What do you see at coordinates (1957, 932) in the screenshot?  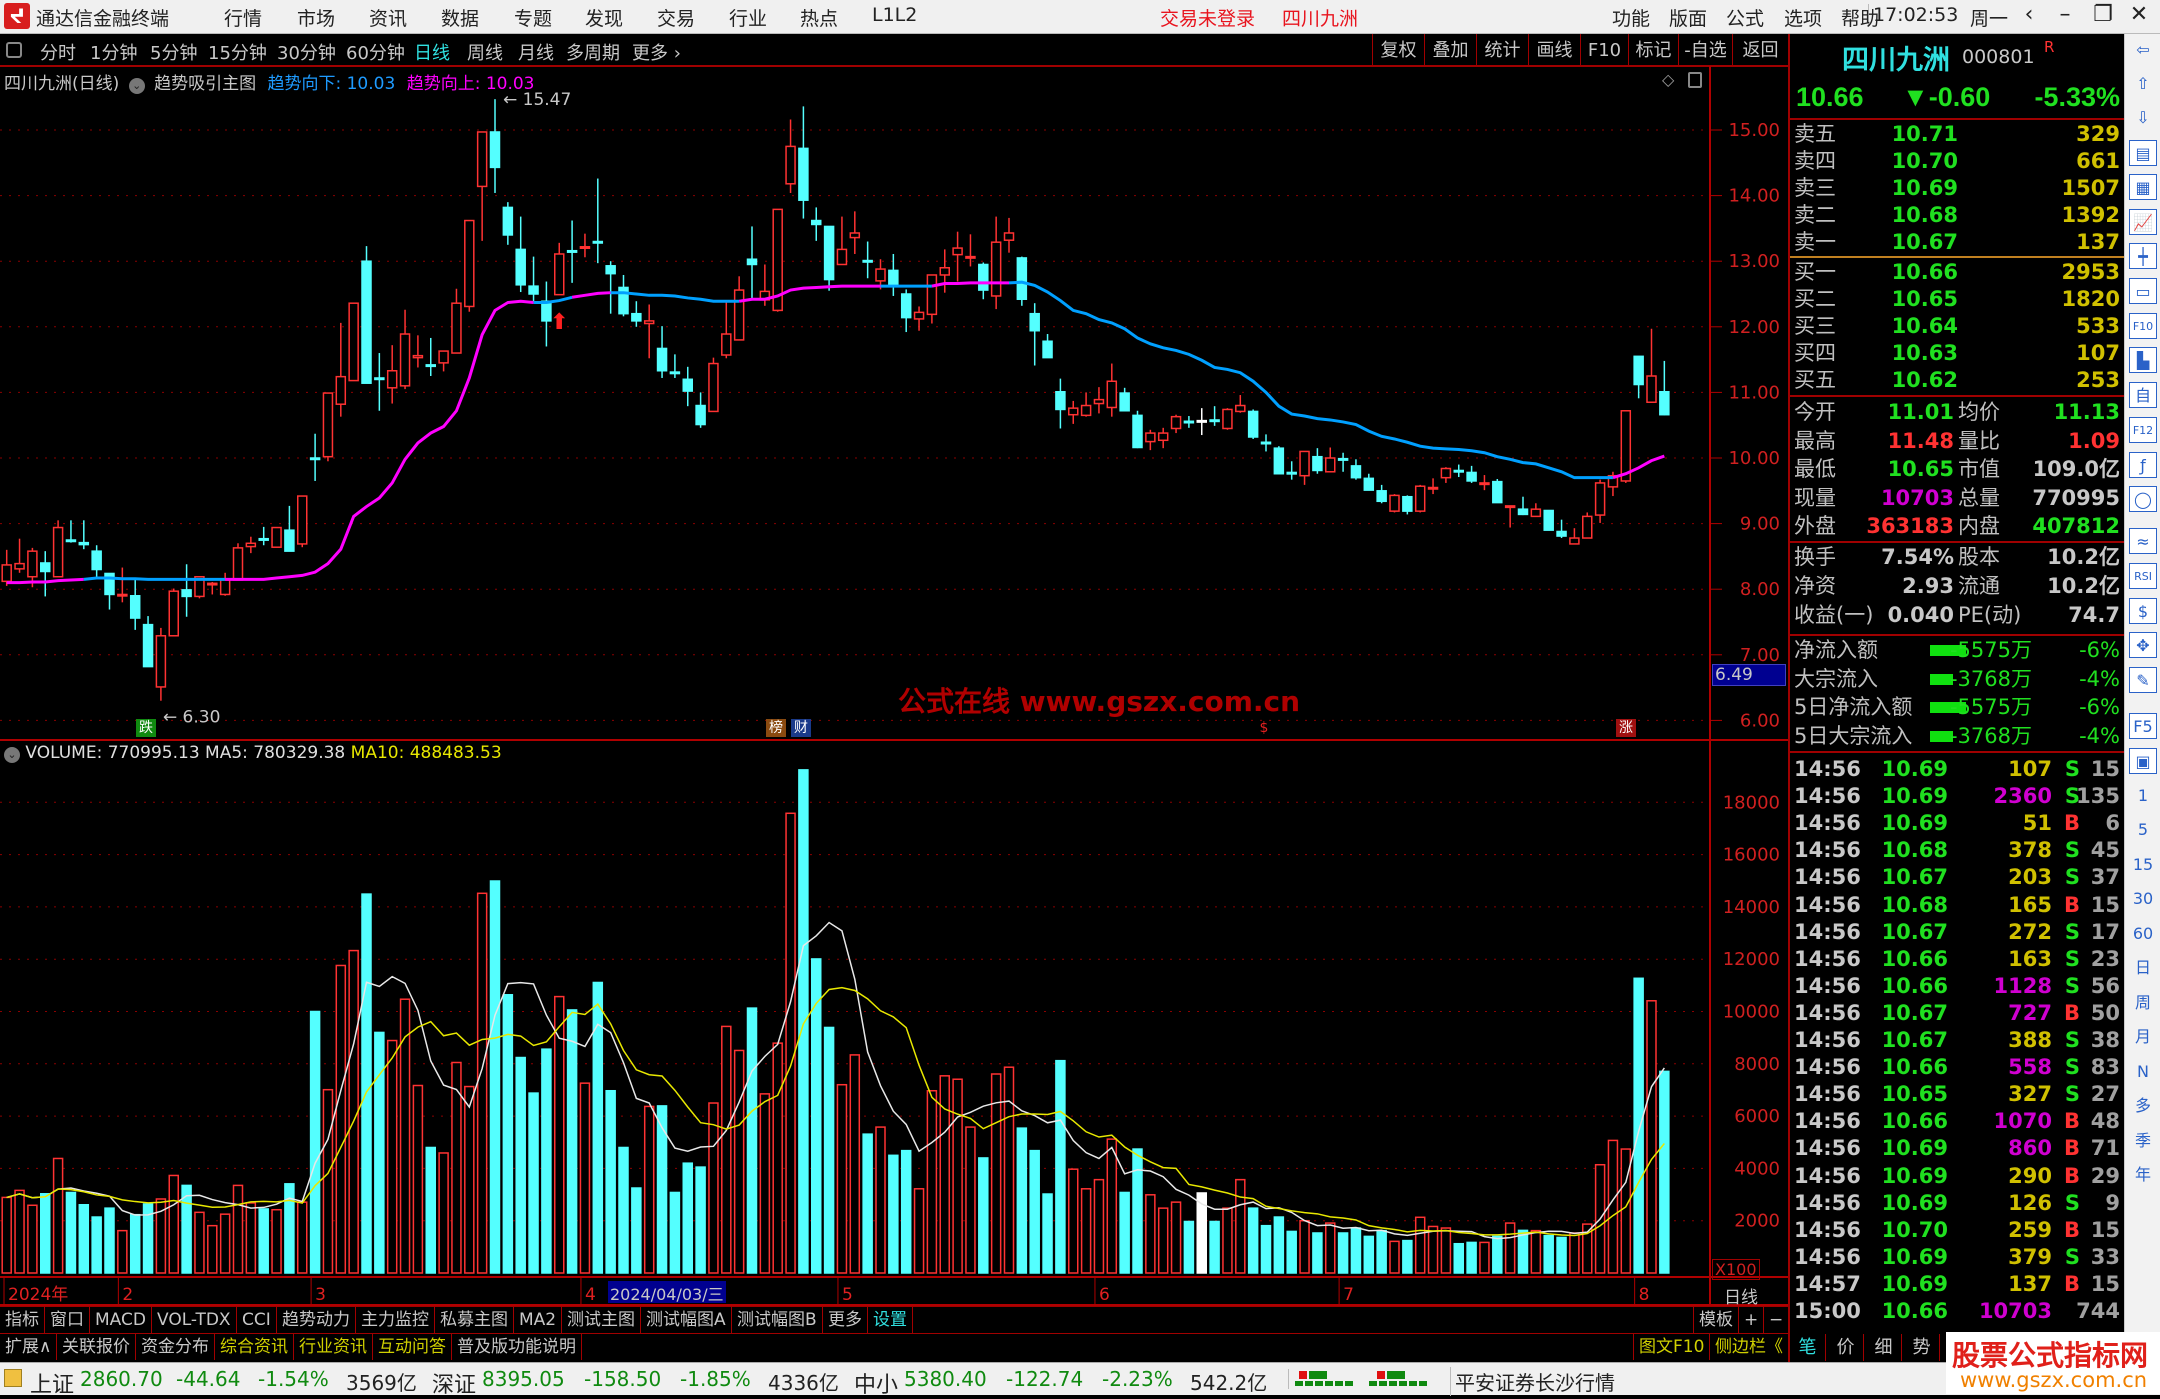 I see `tick-row: 14:56 10.67 272 S 17` at bounding box center [1957, 932].